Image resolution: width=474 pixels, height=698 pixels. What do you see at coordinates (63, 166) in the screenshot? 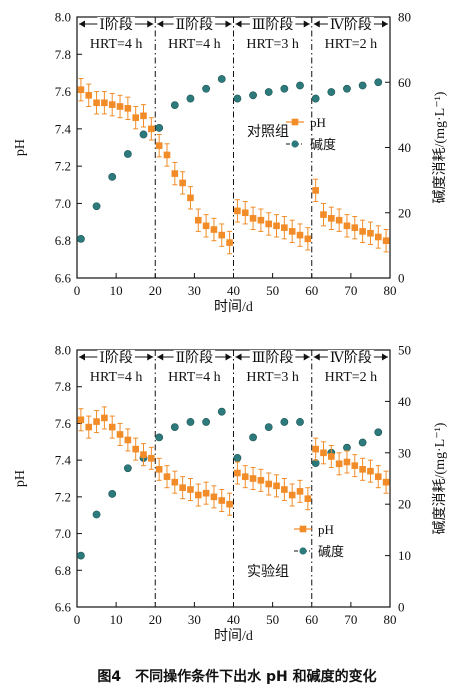
I see `y-left-tick-label: 7.2` at bounding box center [63, 166].